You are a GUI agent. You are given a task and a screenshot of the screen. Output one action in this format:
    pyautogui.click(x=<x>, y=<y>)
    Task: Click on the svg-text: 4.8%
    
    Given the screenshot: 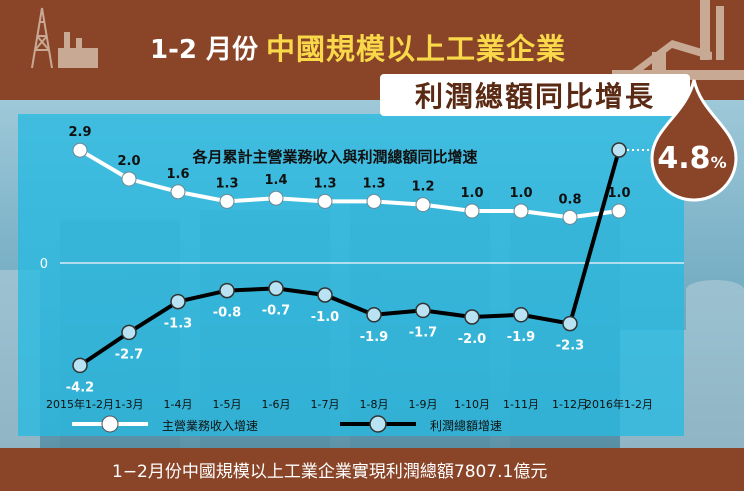 What is the action you would take?
    pyautogui.click(x=691, y=158)
    